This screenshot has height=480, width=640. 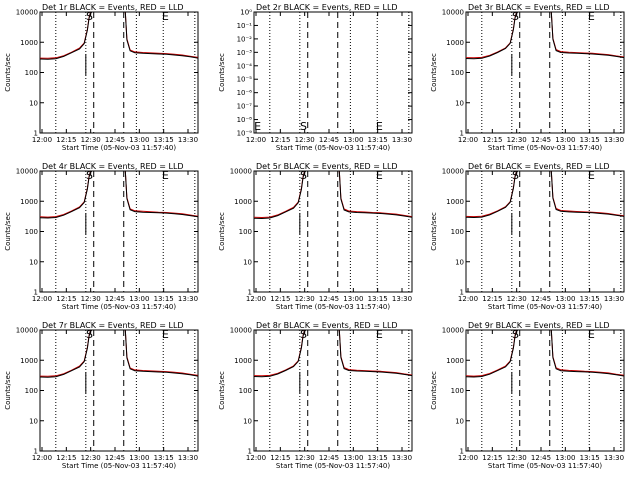 What do you see at coordinates (327, 7) in the screenshot?
I see `panel-title: Det 2r BLACK = Events, RED = LLD` at bounding box center [327, 7].